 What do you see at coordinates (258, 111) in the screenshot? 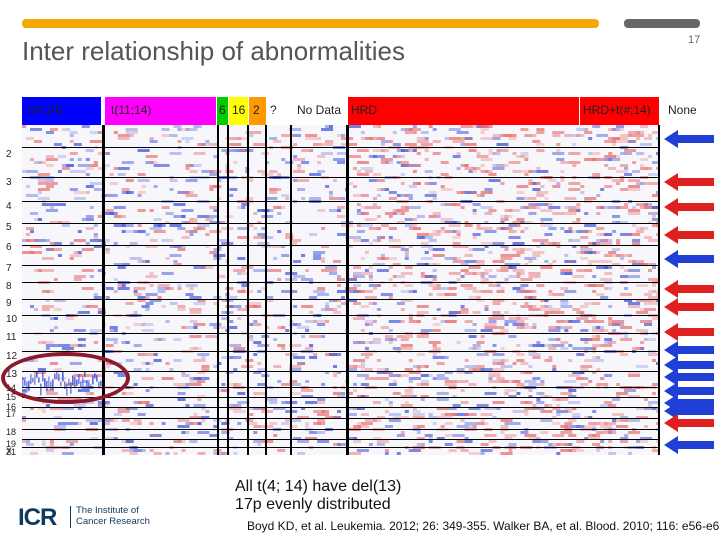
I see `group-header-2: 2` at bounding box center [258, 111].